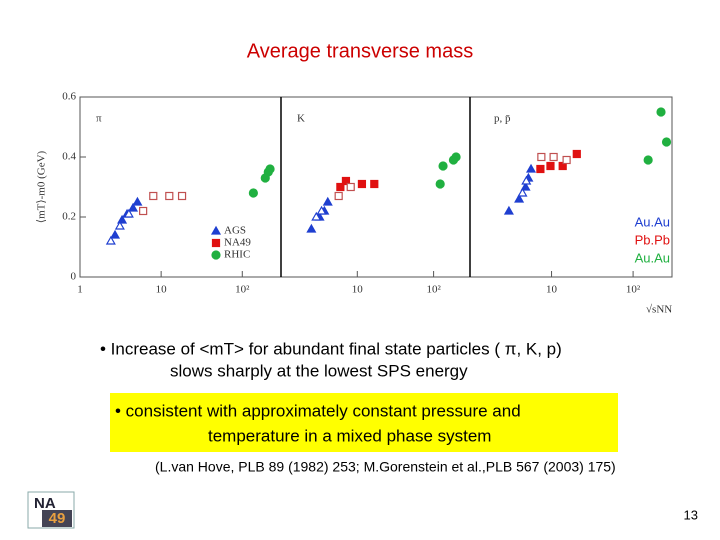 The image size is (720, 540). What do you see at coordinates (319, 370) in the screenshot?
I see `bullet-line: slows sharply at the lowest SPS energy` at bounding box center [319, 370].